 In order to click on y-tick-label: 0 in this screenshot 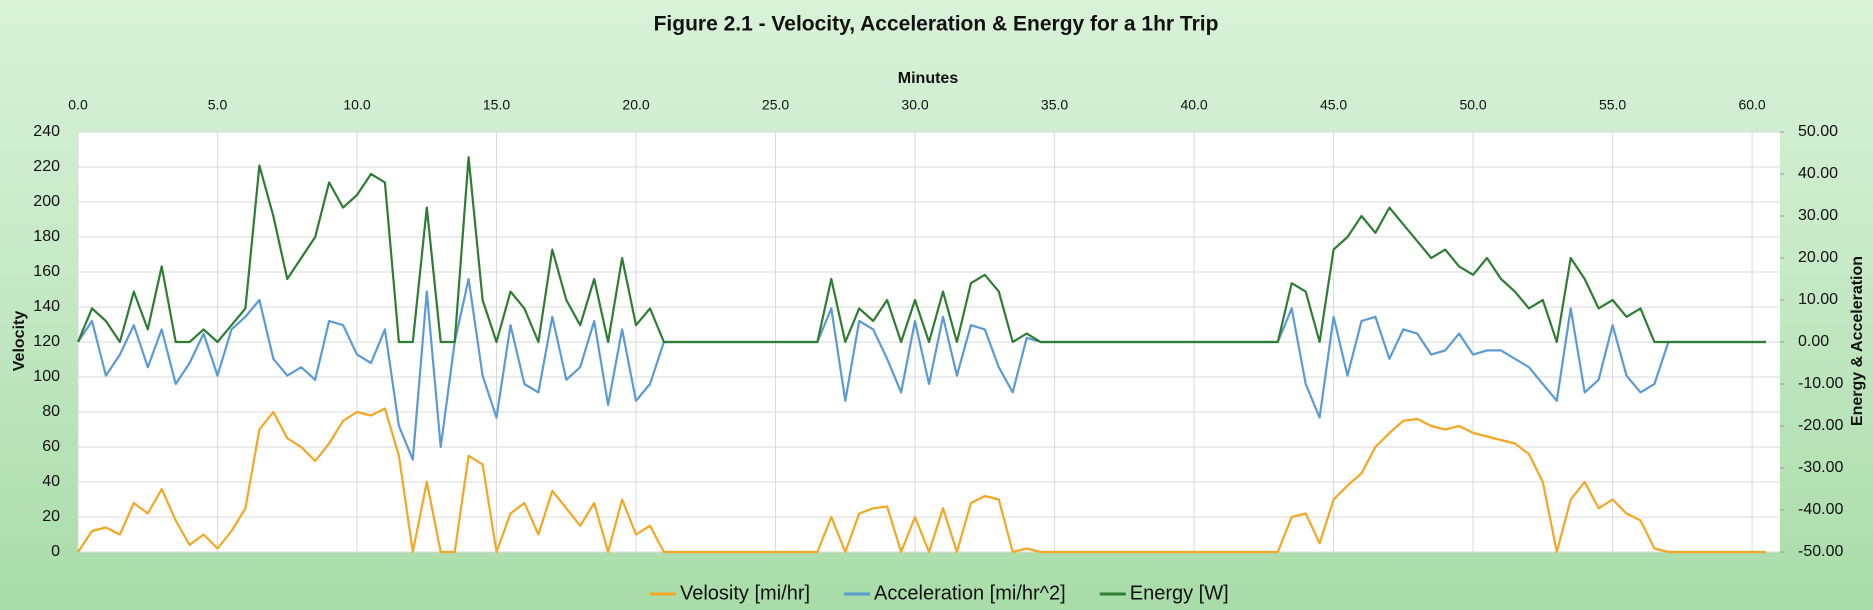, I will do `click(55, 551)`.